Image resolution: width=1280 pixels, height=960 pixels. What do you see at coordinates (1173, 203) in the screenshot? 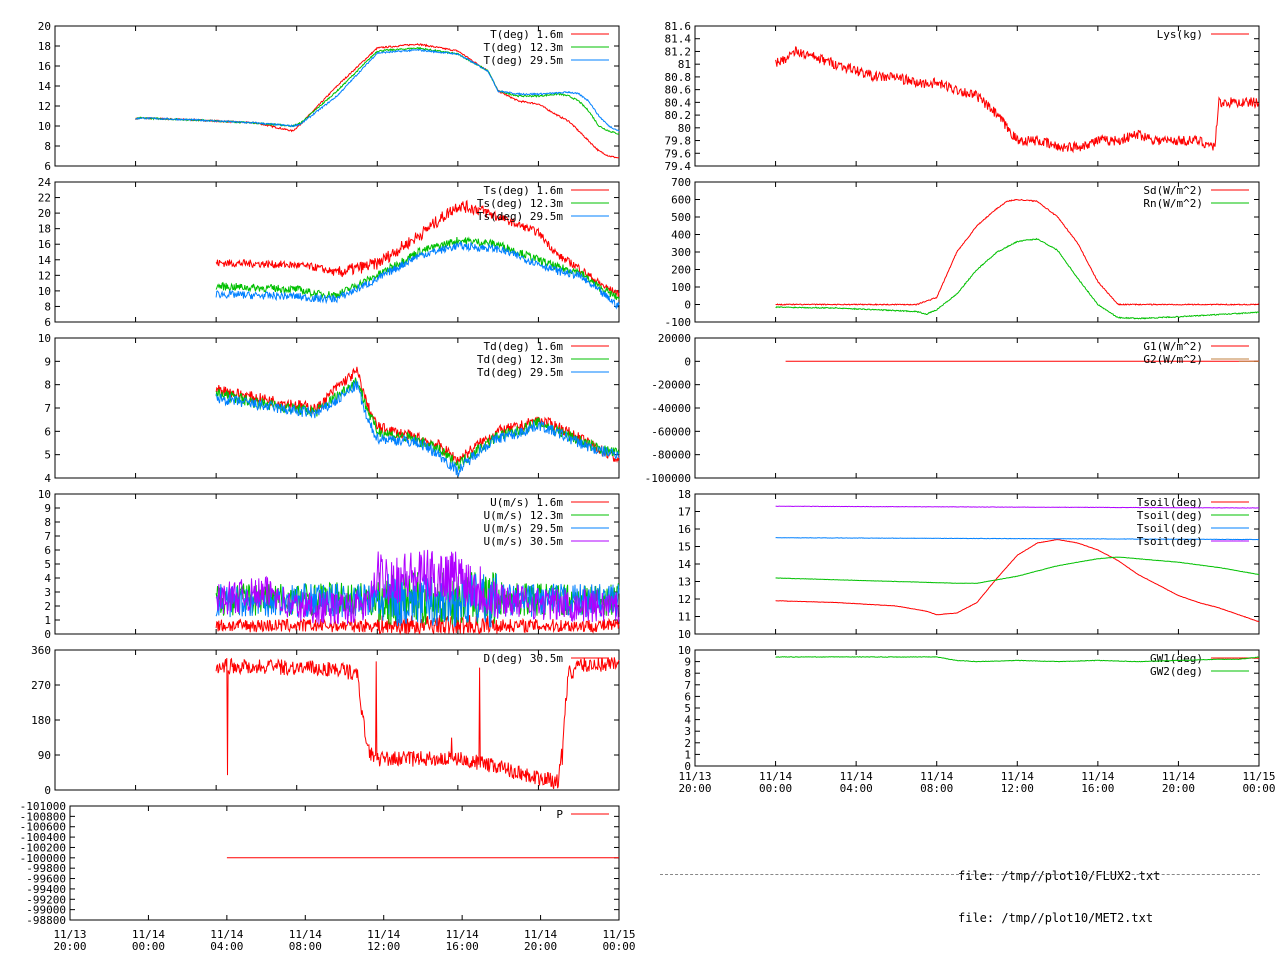
I see `legend-label: Rn(W/m^2)` at bounding box center [1173, 203].